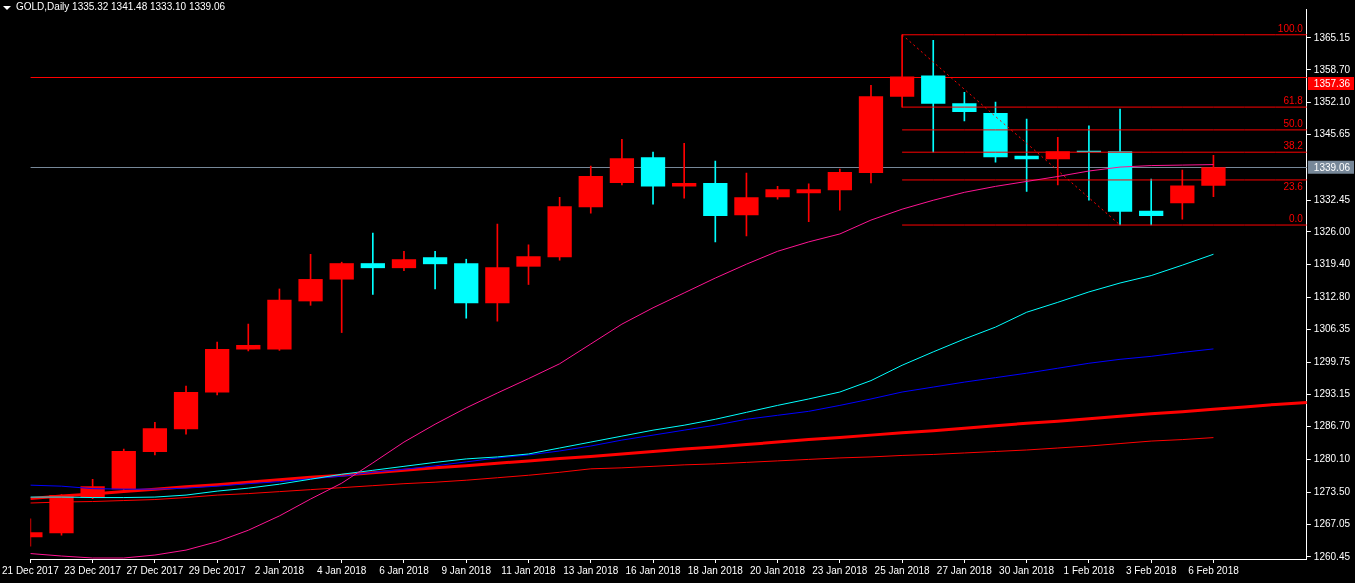  What do you see at coordinates (1332, 426) in the screenshot?
I see `y-tick-label: 1286.70` at bounding box center [1332, 426].